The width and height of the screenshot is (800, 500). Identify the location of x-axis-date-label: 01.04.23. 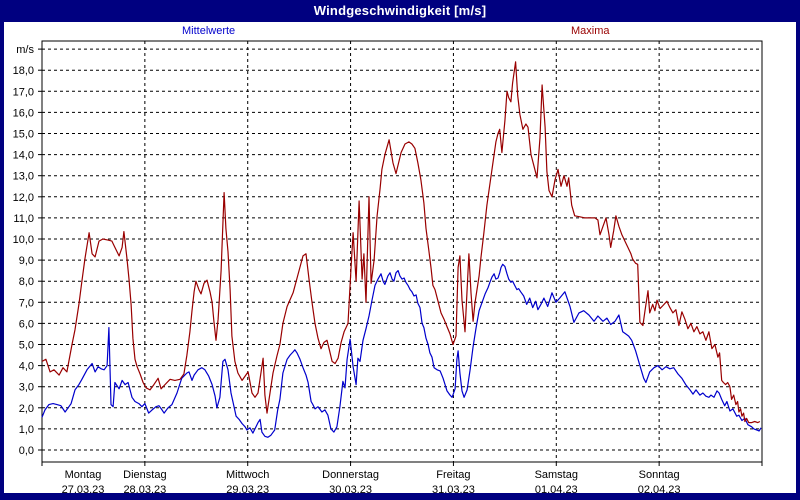
(556, 488).